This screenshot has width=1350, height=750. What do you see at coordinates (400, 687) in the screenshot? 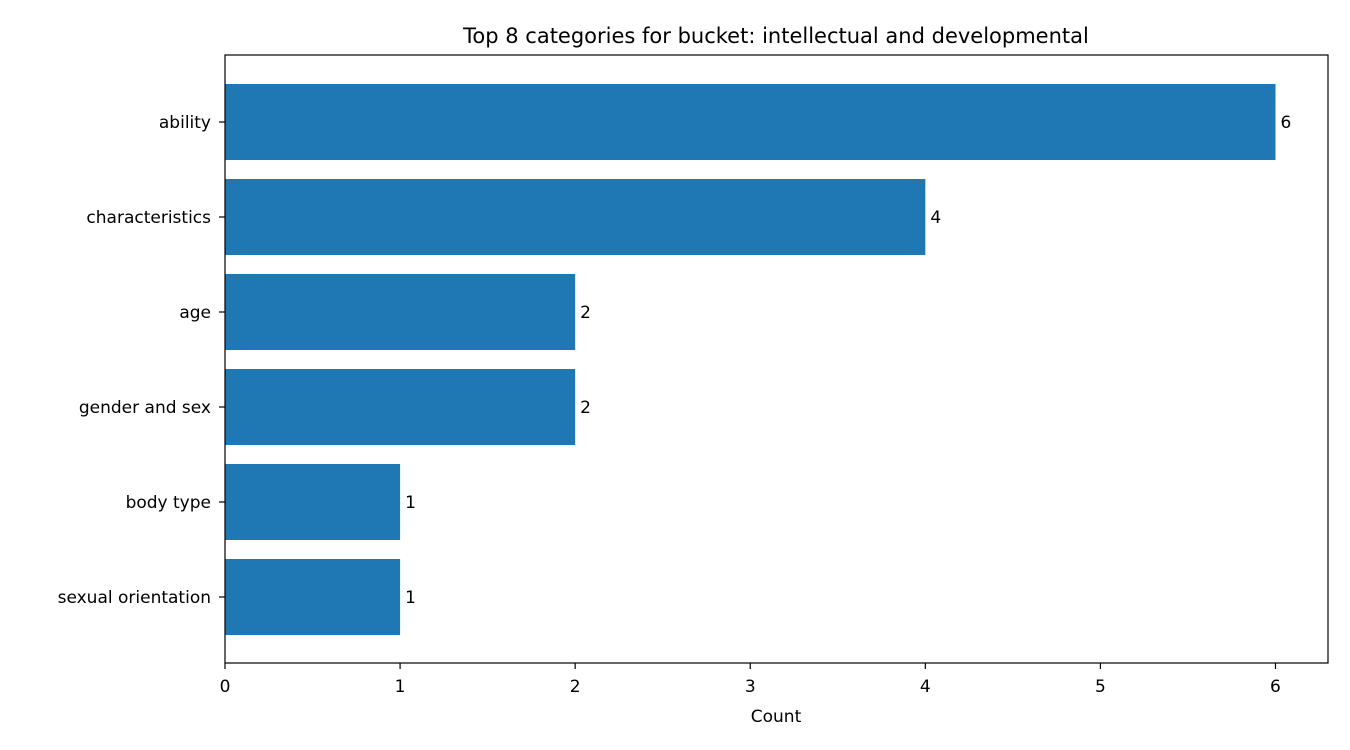
I see `x-tick-label: 1` at bounding box center [400, 687].